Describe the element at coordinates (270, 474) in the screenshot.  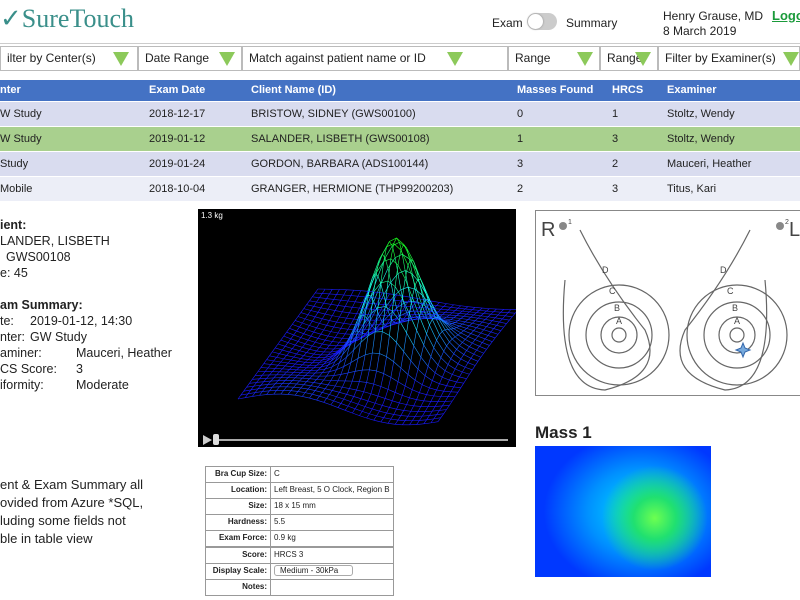
I see `detail-divider` at that location.